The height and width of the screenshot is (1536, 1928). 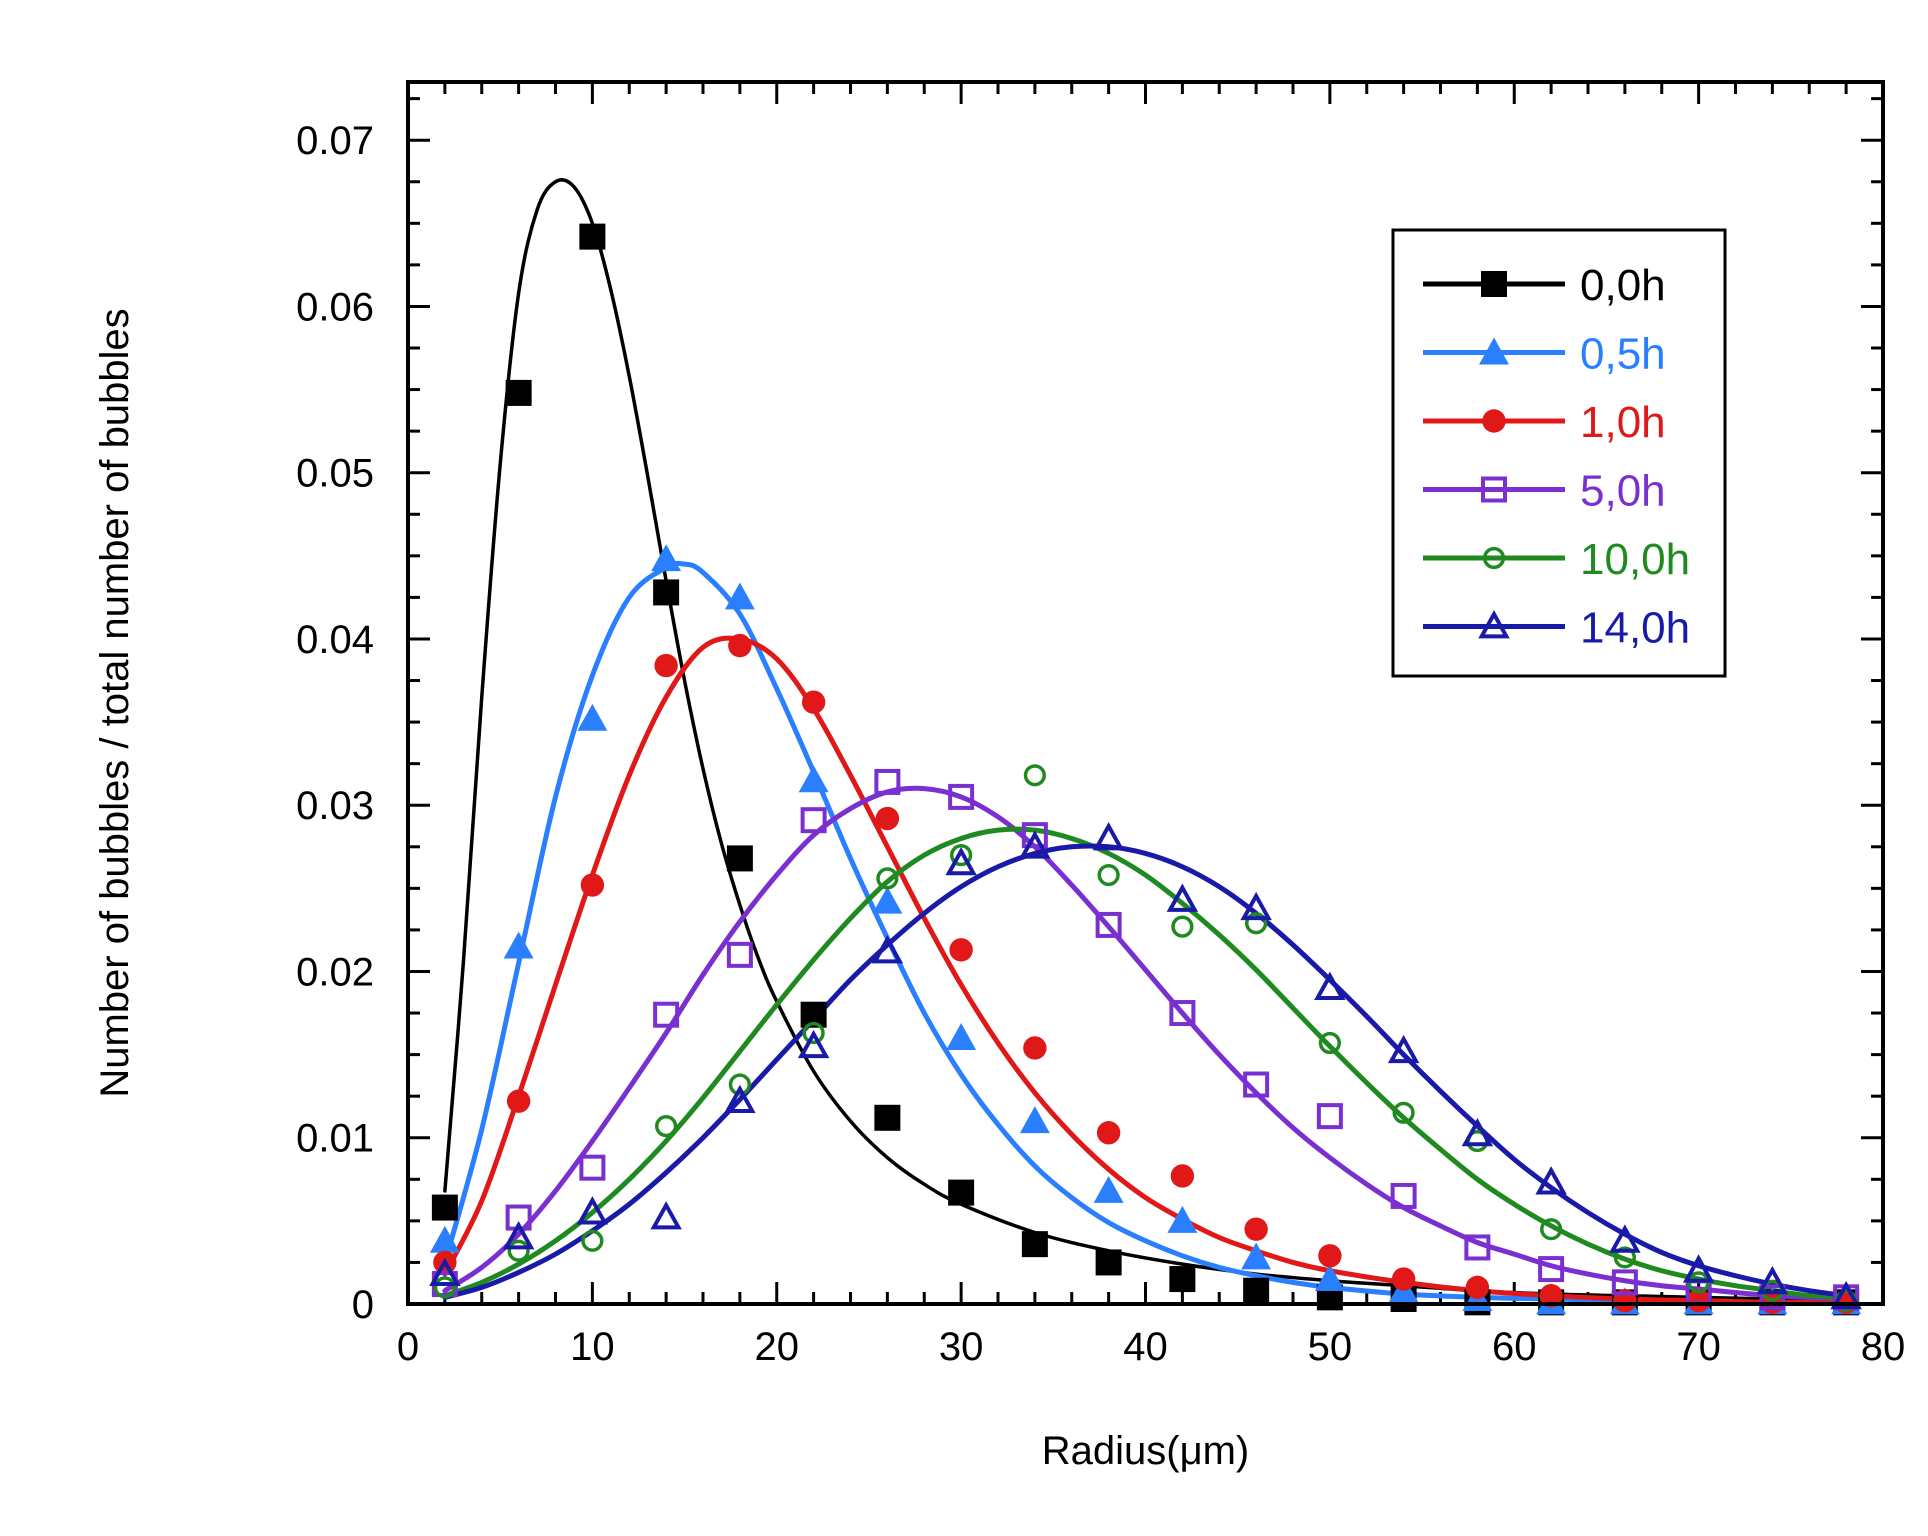 I want to click on legend-entry: 0,5h, so click(x=1544, y=354).